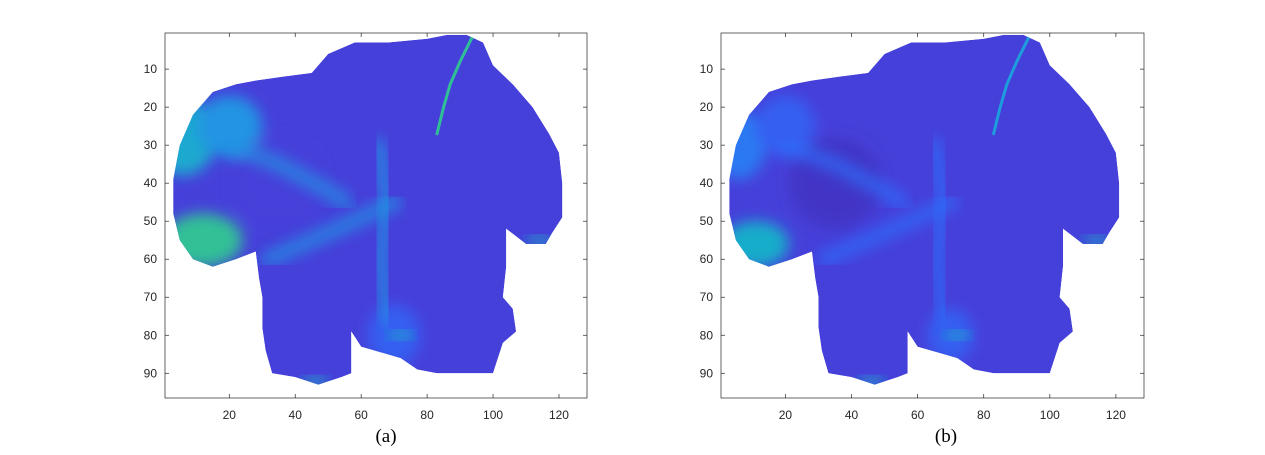  What do you see at coordinates (707, 107) in the screenshot?
I see `y-tick-label-b-20: 20` at bounding box center [707, 107].